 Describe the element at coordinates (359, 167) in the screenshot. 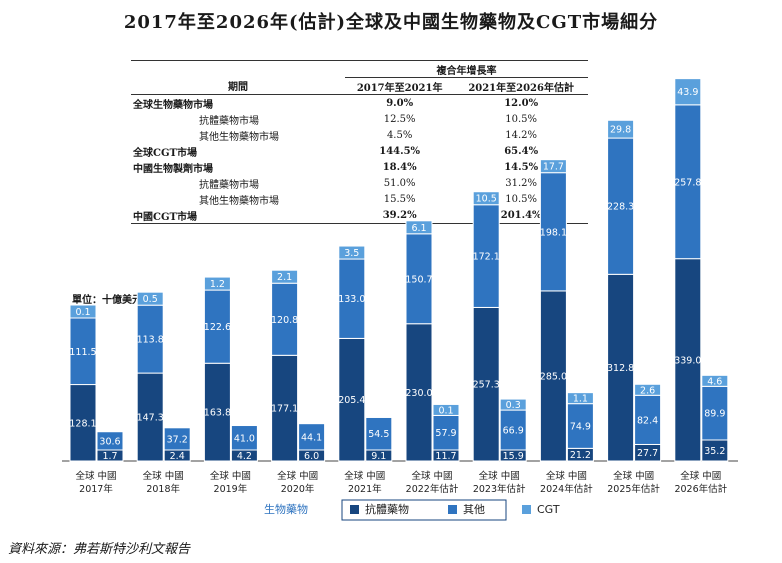

I see `table-row: 中國生物製劑市場 18.4% 14.5%` at that location.